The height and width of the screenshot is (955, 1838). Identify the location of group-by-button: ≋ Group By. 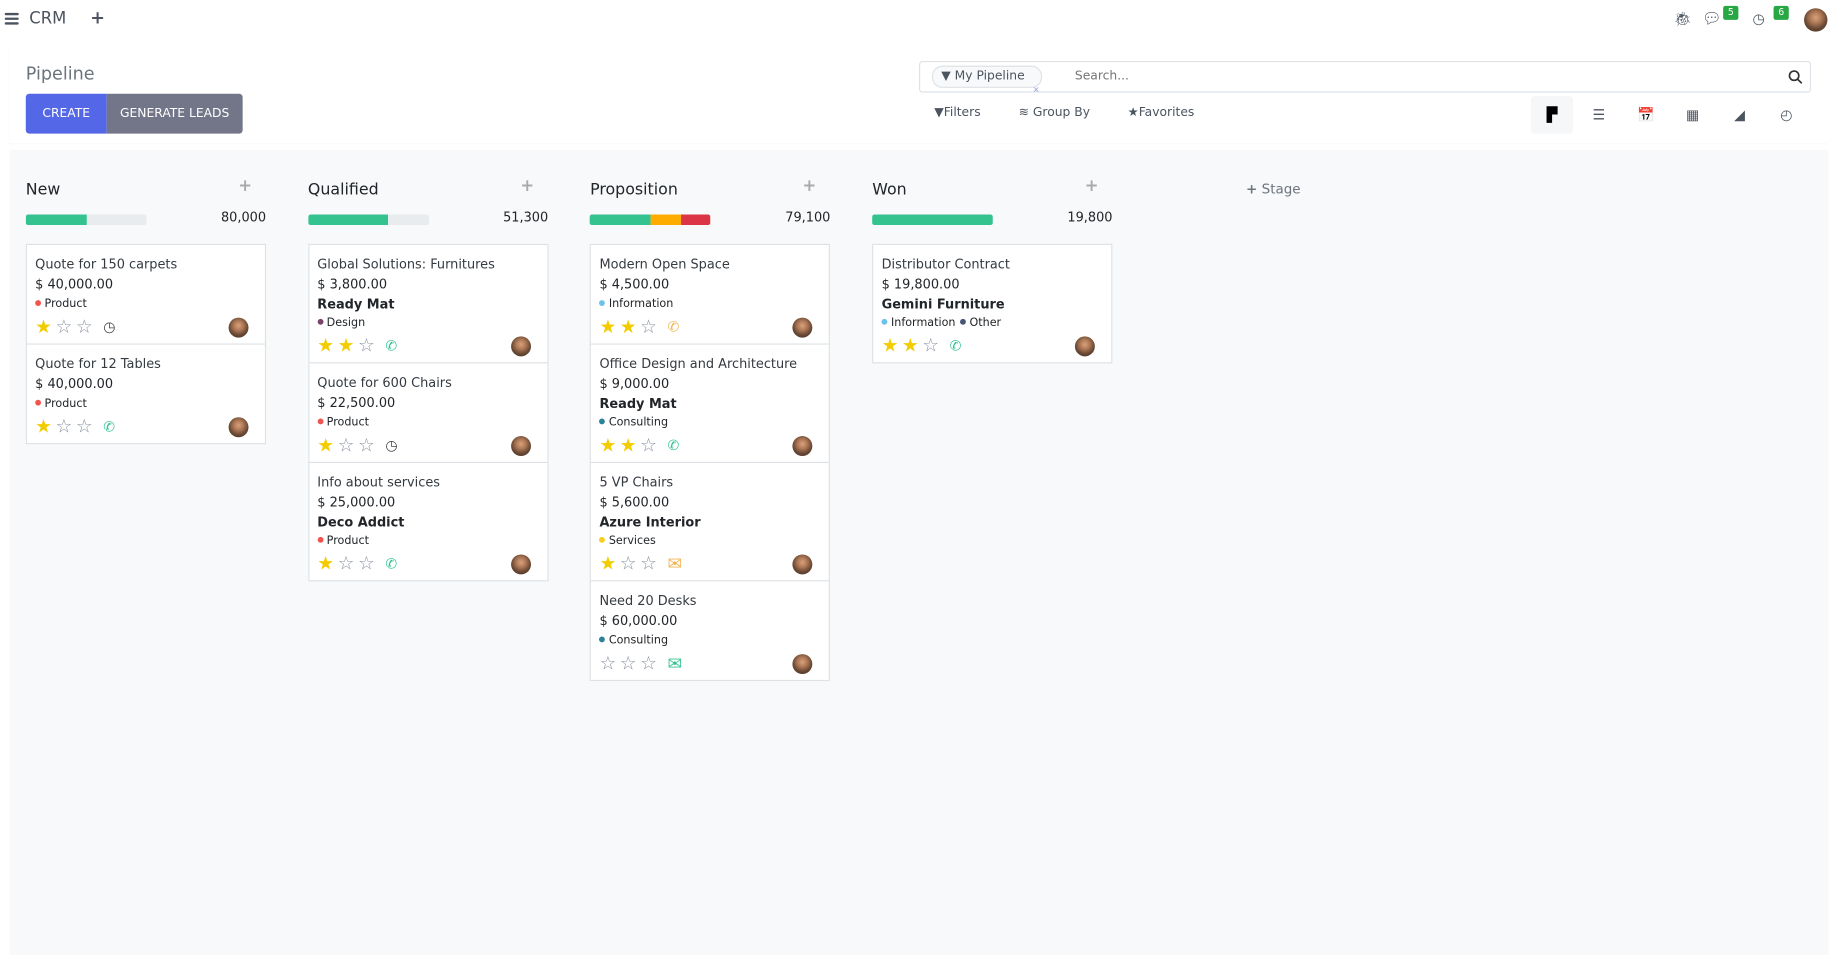
(1054, 112).